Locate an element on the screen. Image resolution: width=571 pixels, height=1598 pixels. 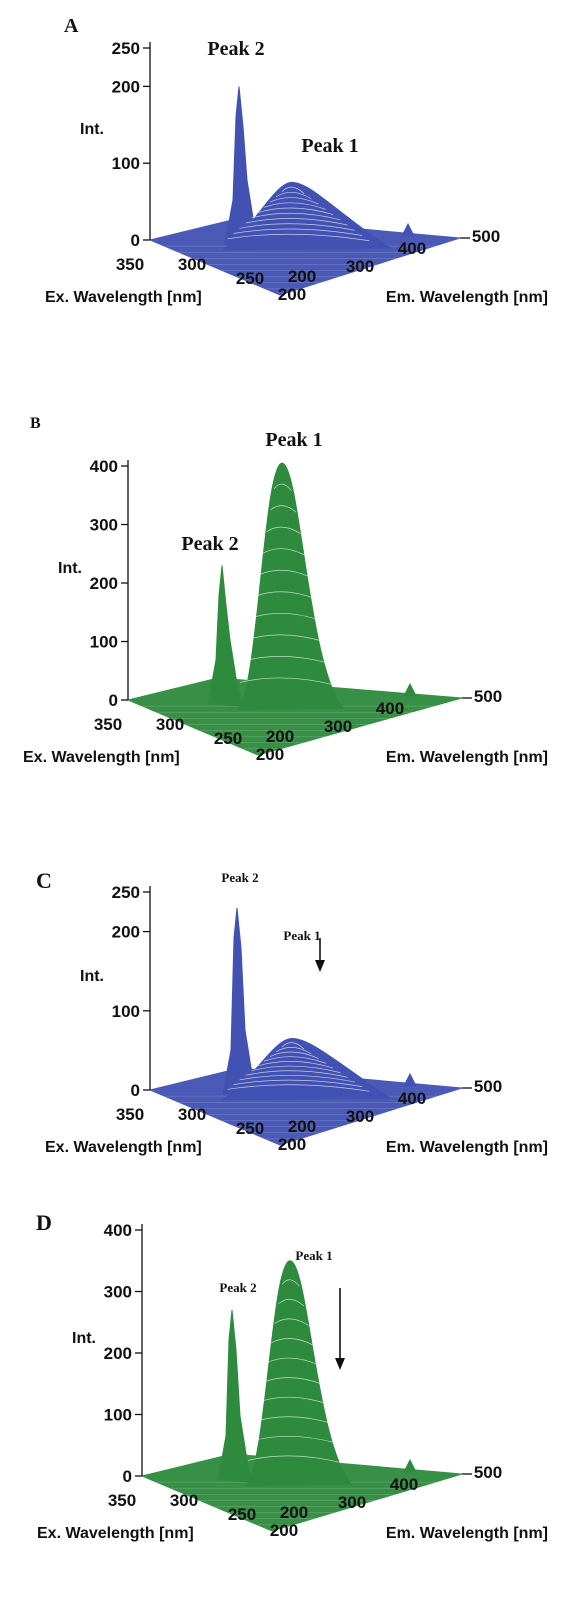
em-axis-label: Em. Wavelength [nm] is located at coordinates (467, 1147).